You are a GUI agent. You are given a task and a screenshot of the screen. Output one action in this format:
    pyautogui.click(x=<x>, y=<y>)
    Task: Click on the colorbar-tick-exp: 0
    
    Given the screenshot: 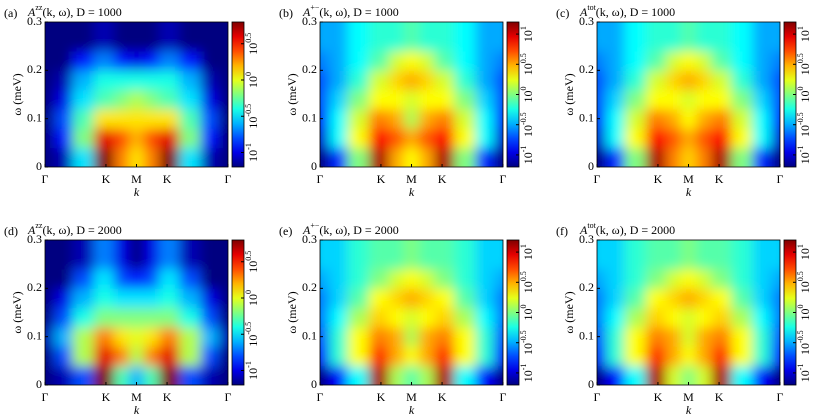 What is the action you would take?
    pyautogui.click(x=800, y=307)
    